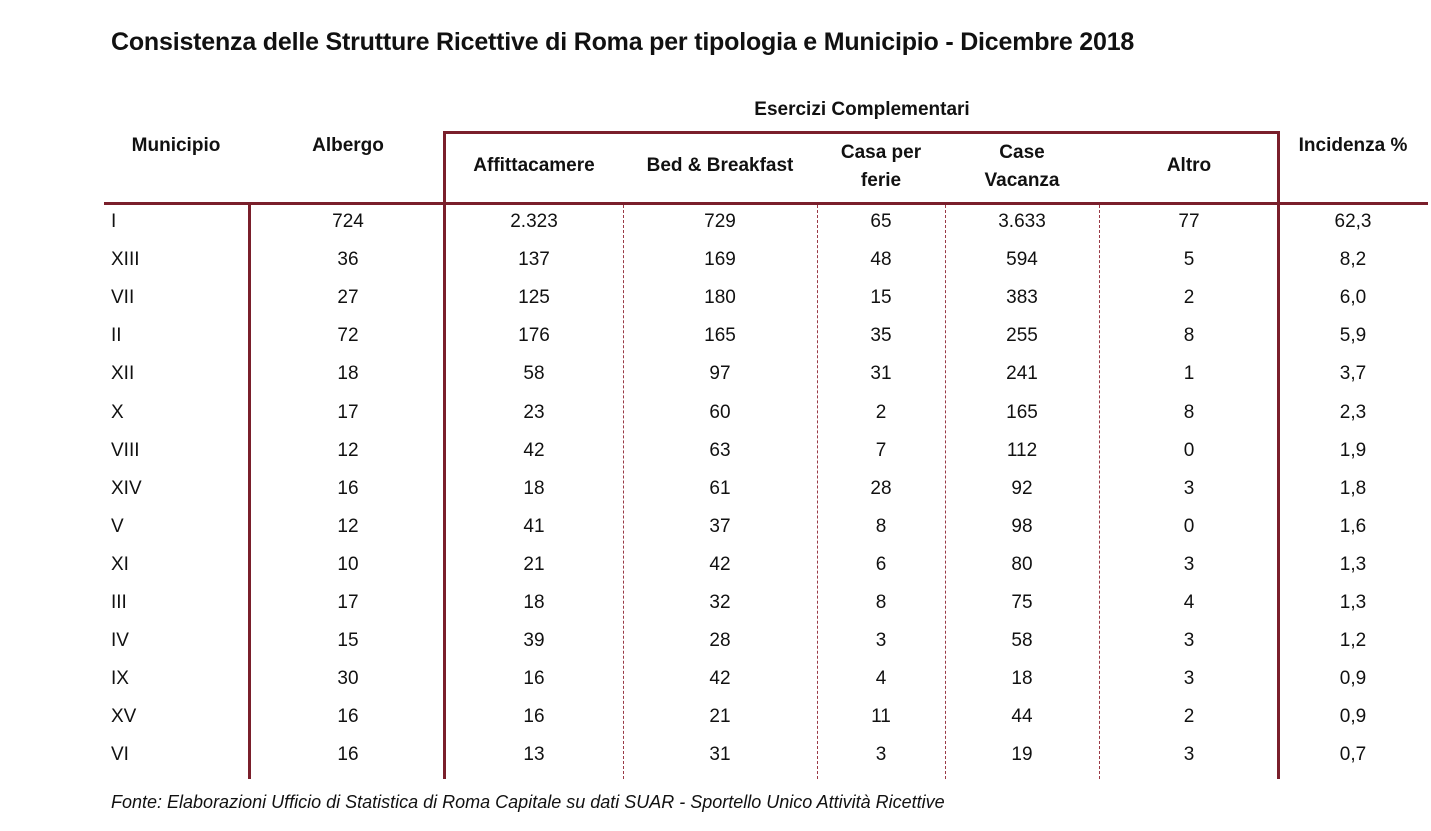 This screenshot has height=831, width=1431. I want to click on cell-case-vacanza: 44, so click(1022, 717).